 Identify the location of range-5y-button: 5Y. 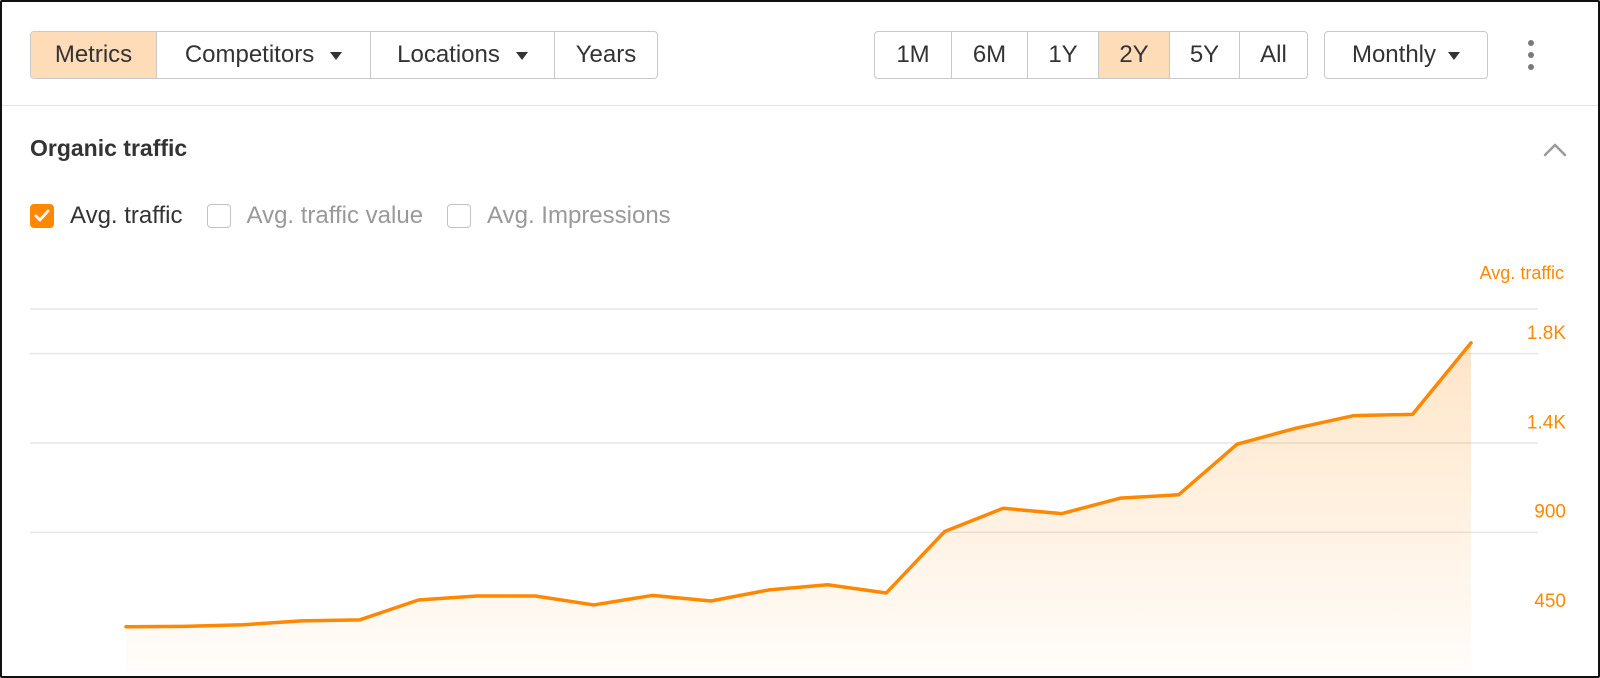
(1205, 55).